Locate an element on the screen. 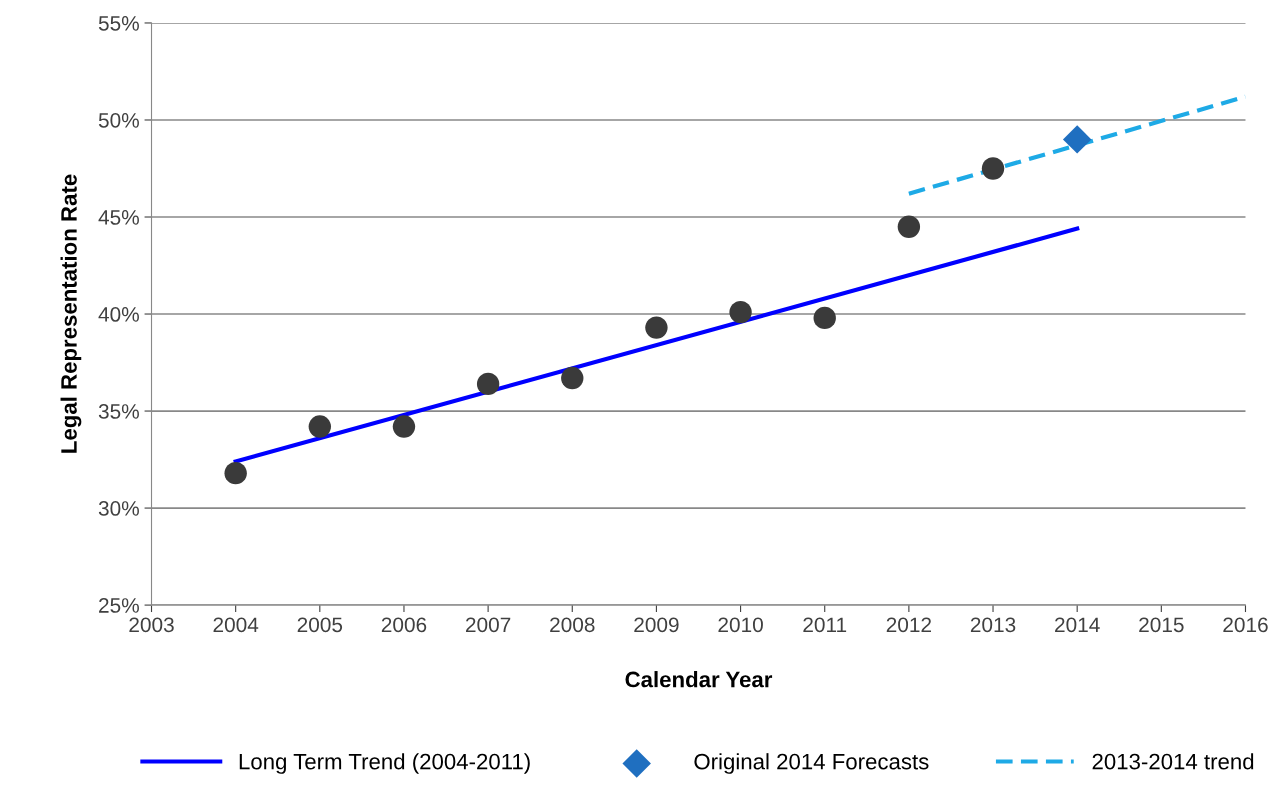  y-tick-label: 40% is located at coordinates (118, 314).